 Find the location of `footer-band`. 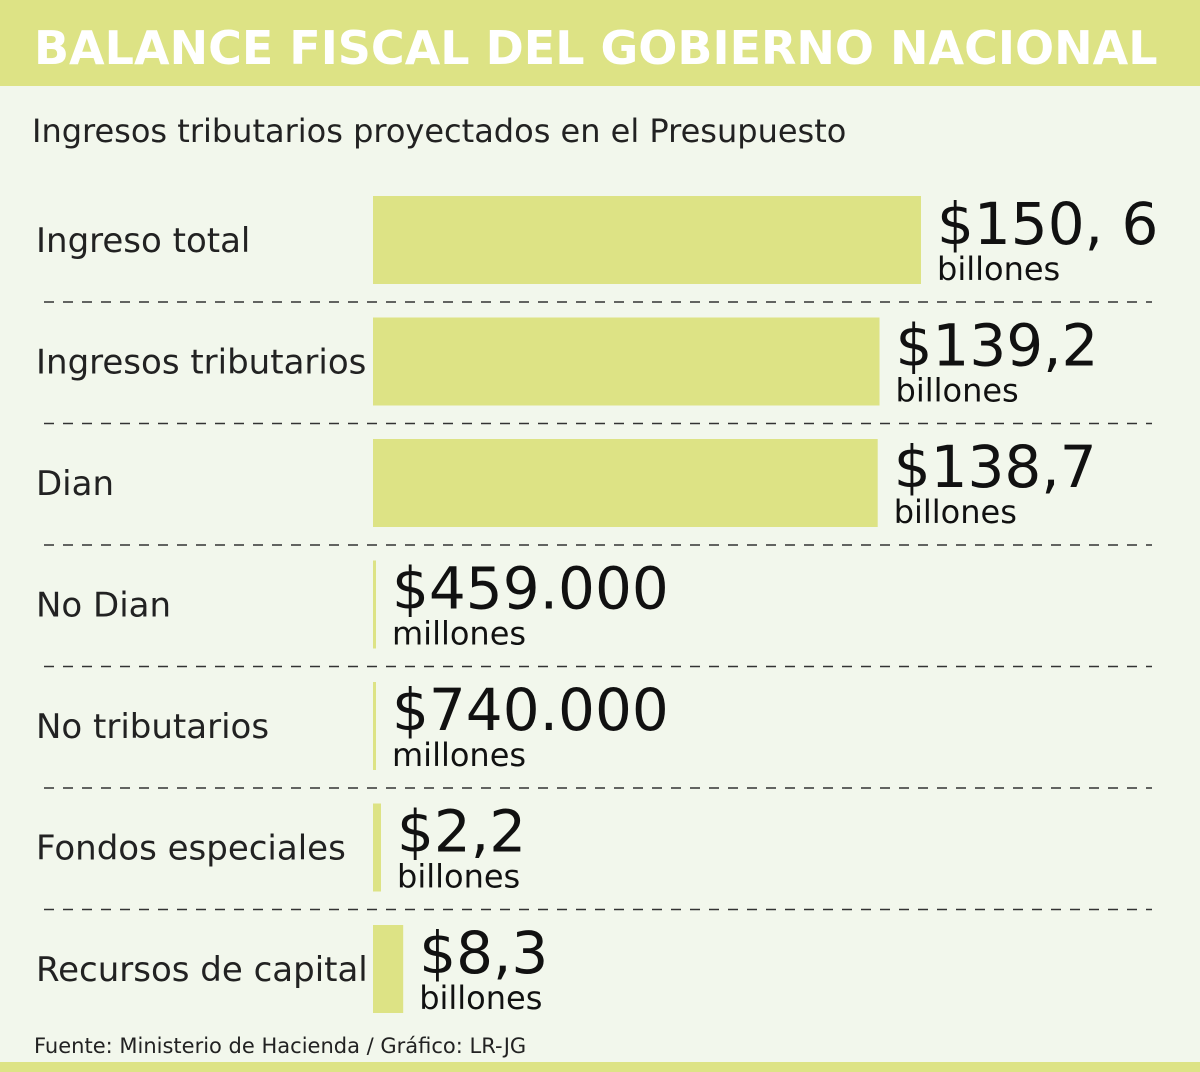

footer-band is located at coordinates (600, 1067).